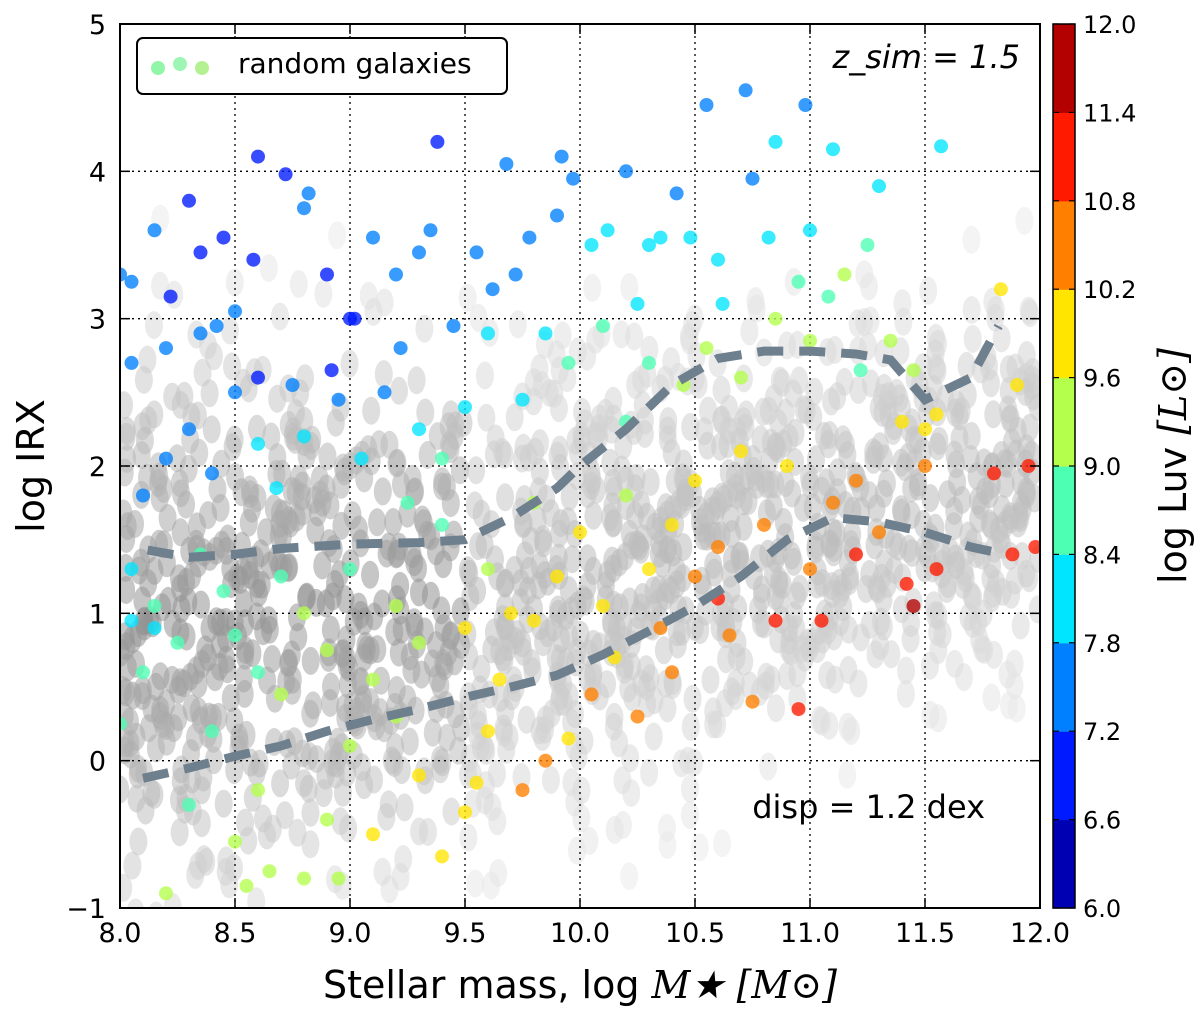 The image size is (1200, 1015). I want to click on colorbar: 6.0 6.6 7.2 7.8 8.4 9.0 9.6 10.2 10.8 11.4 12.0, so click(1094, 467).